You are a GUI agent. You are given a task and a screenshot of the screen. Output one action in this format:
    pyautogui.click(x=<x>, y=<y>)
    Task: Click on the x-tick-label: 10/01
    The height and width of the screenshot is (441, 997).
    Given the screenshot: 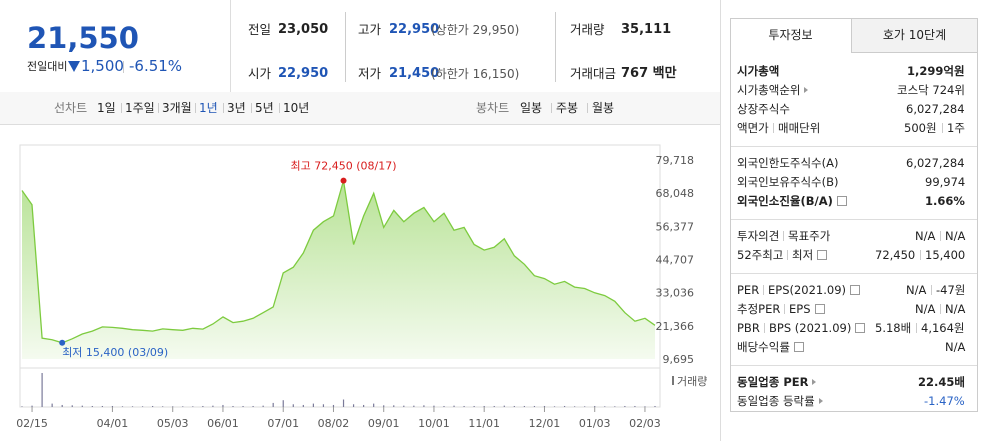 What is the action you would take?
    pyautogui.click(x=434, y=423)
    